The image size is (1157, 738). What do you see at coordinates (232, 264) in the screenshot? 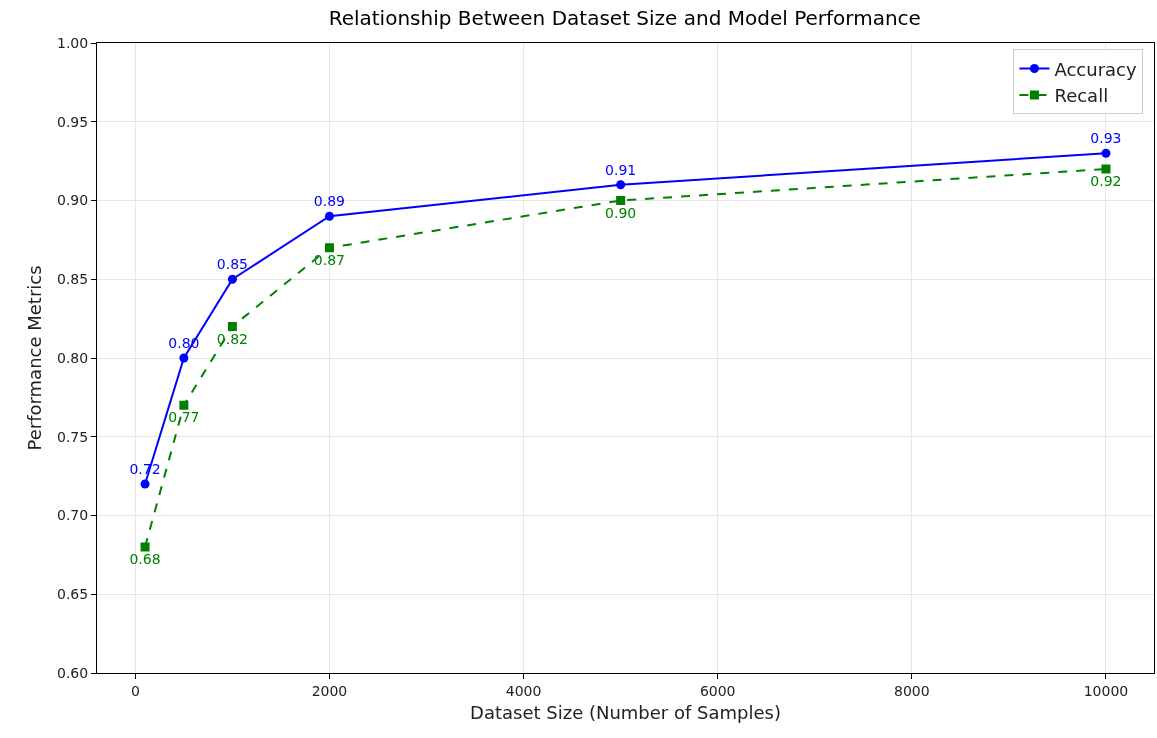
I see `data-label: 0.85` at bounding box center [232, 264].